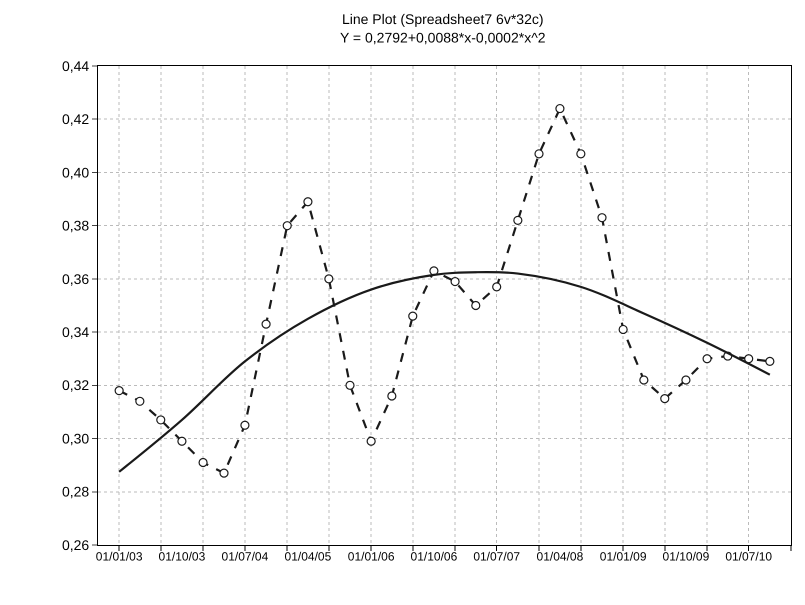 The image size is (805, 605). What do you see at coordinates (496, 556) in the screenshot?
I see `x-tick-label: 01/07/07` at bounding box center [496, 556].